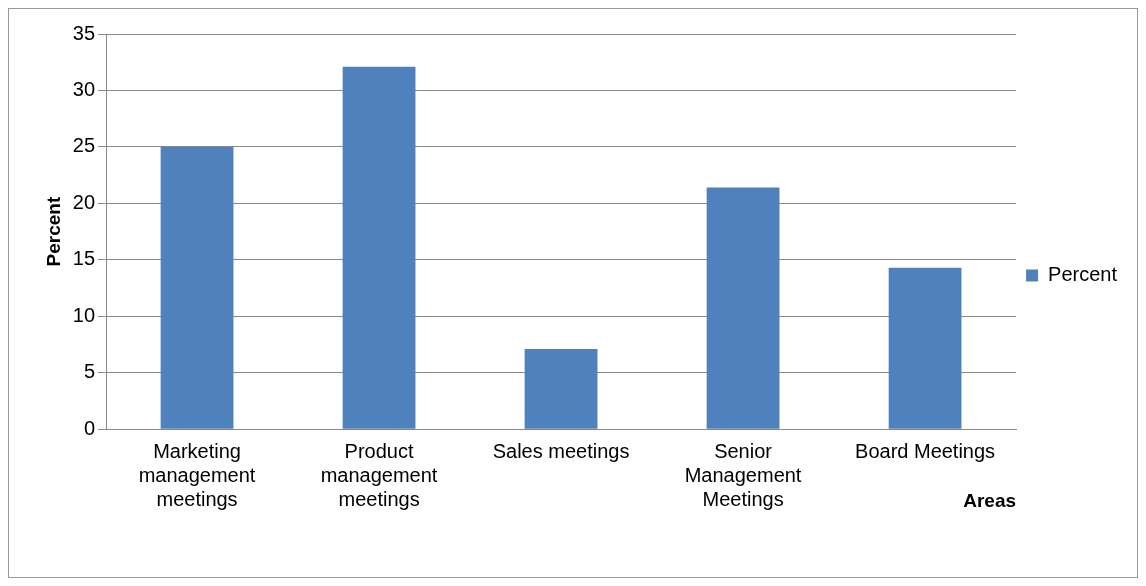 Image resolution: width=1146 pixels, height=586 pixels. Describe the element at coordinates (53, 231) in the screenshot. I see `y-axis-title: Percent` at that location.